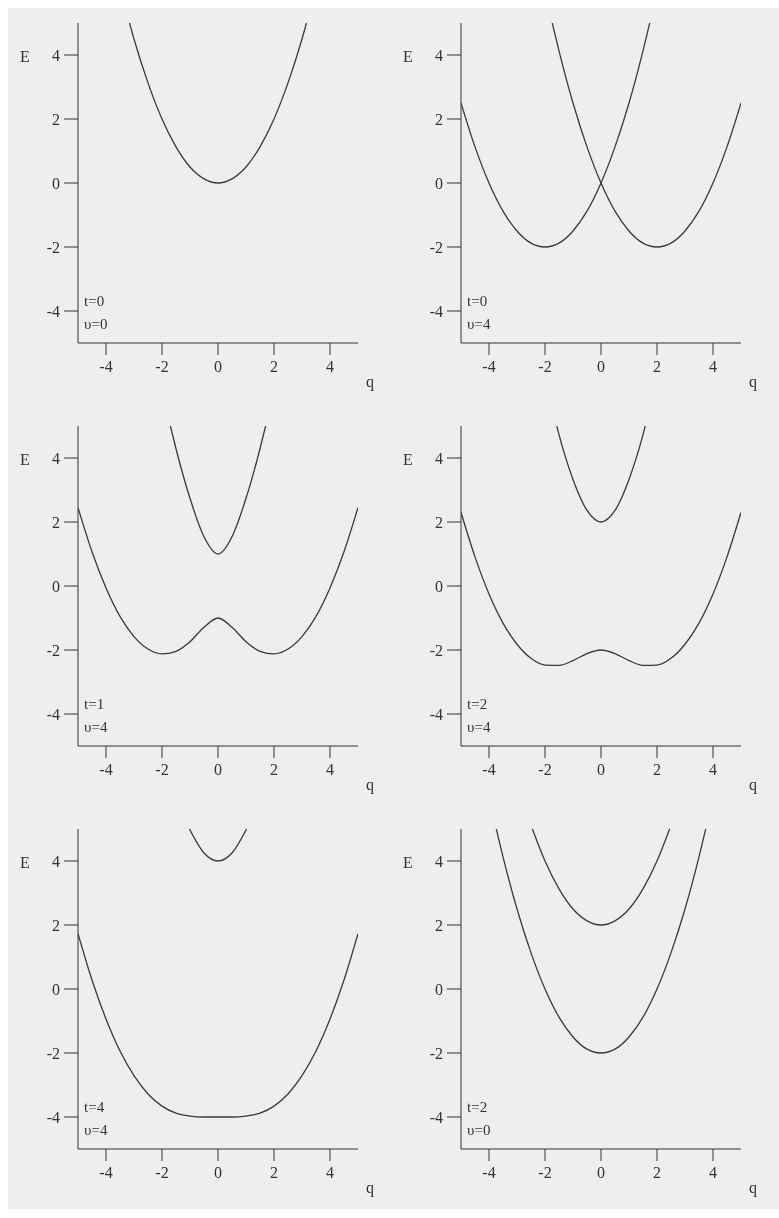 This screenshot has width=779, height=1218. Describe the element at coordinates (95, 1107) in the screenshot. I see `annotation: t=4` at that location.